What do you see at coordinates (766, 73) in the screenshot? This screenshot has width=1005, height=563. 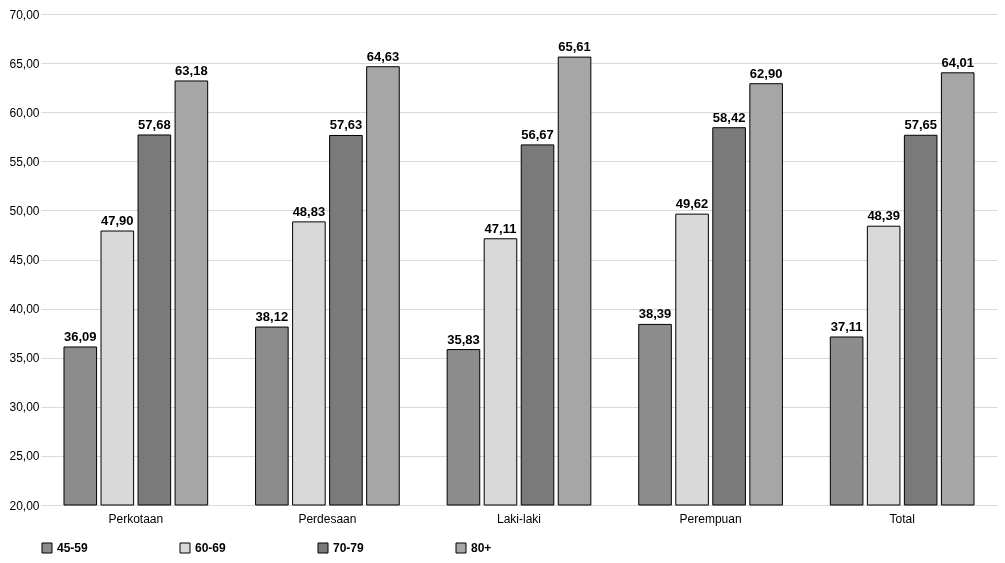 I see `data-label: 62,90` at bounding box center [766, 73].